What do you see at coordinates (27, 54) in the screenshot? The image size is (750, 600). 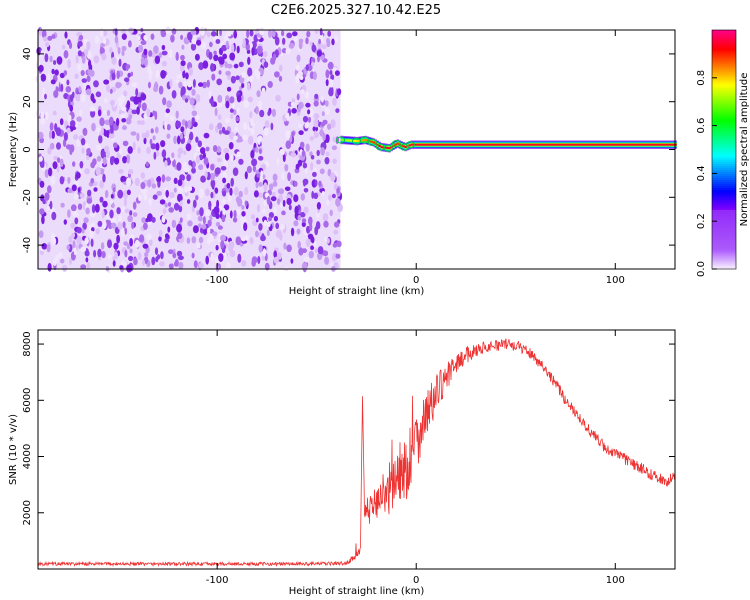 I see `heatmap-ytick-label: 40` at bounding box center [27, 54].